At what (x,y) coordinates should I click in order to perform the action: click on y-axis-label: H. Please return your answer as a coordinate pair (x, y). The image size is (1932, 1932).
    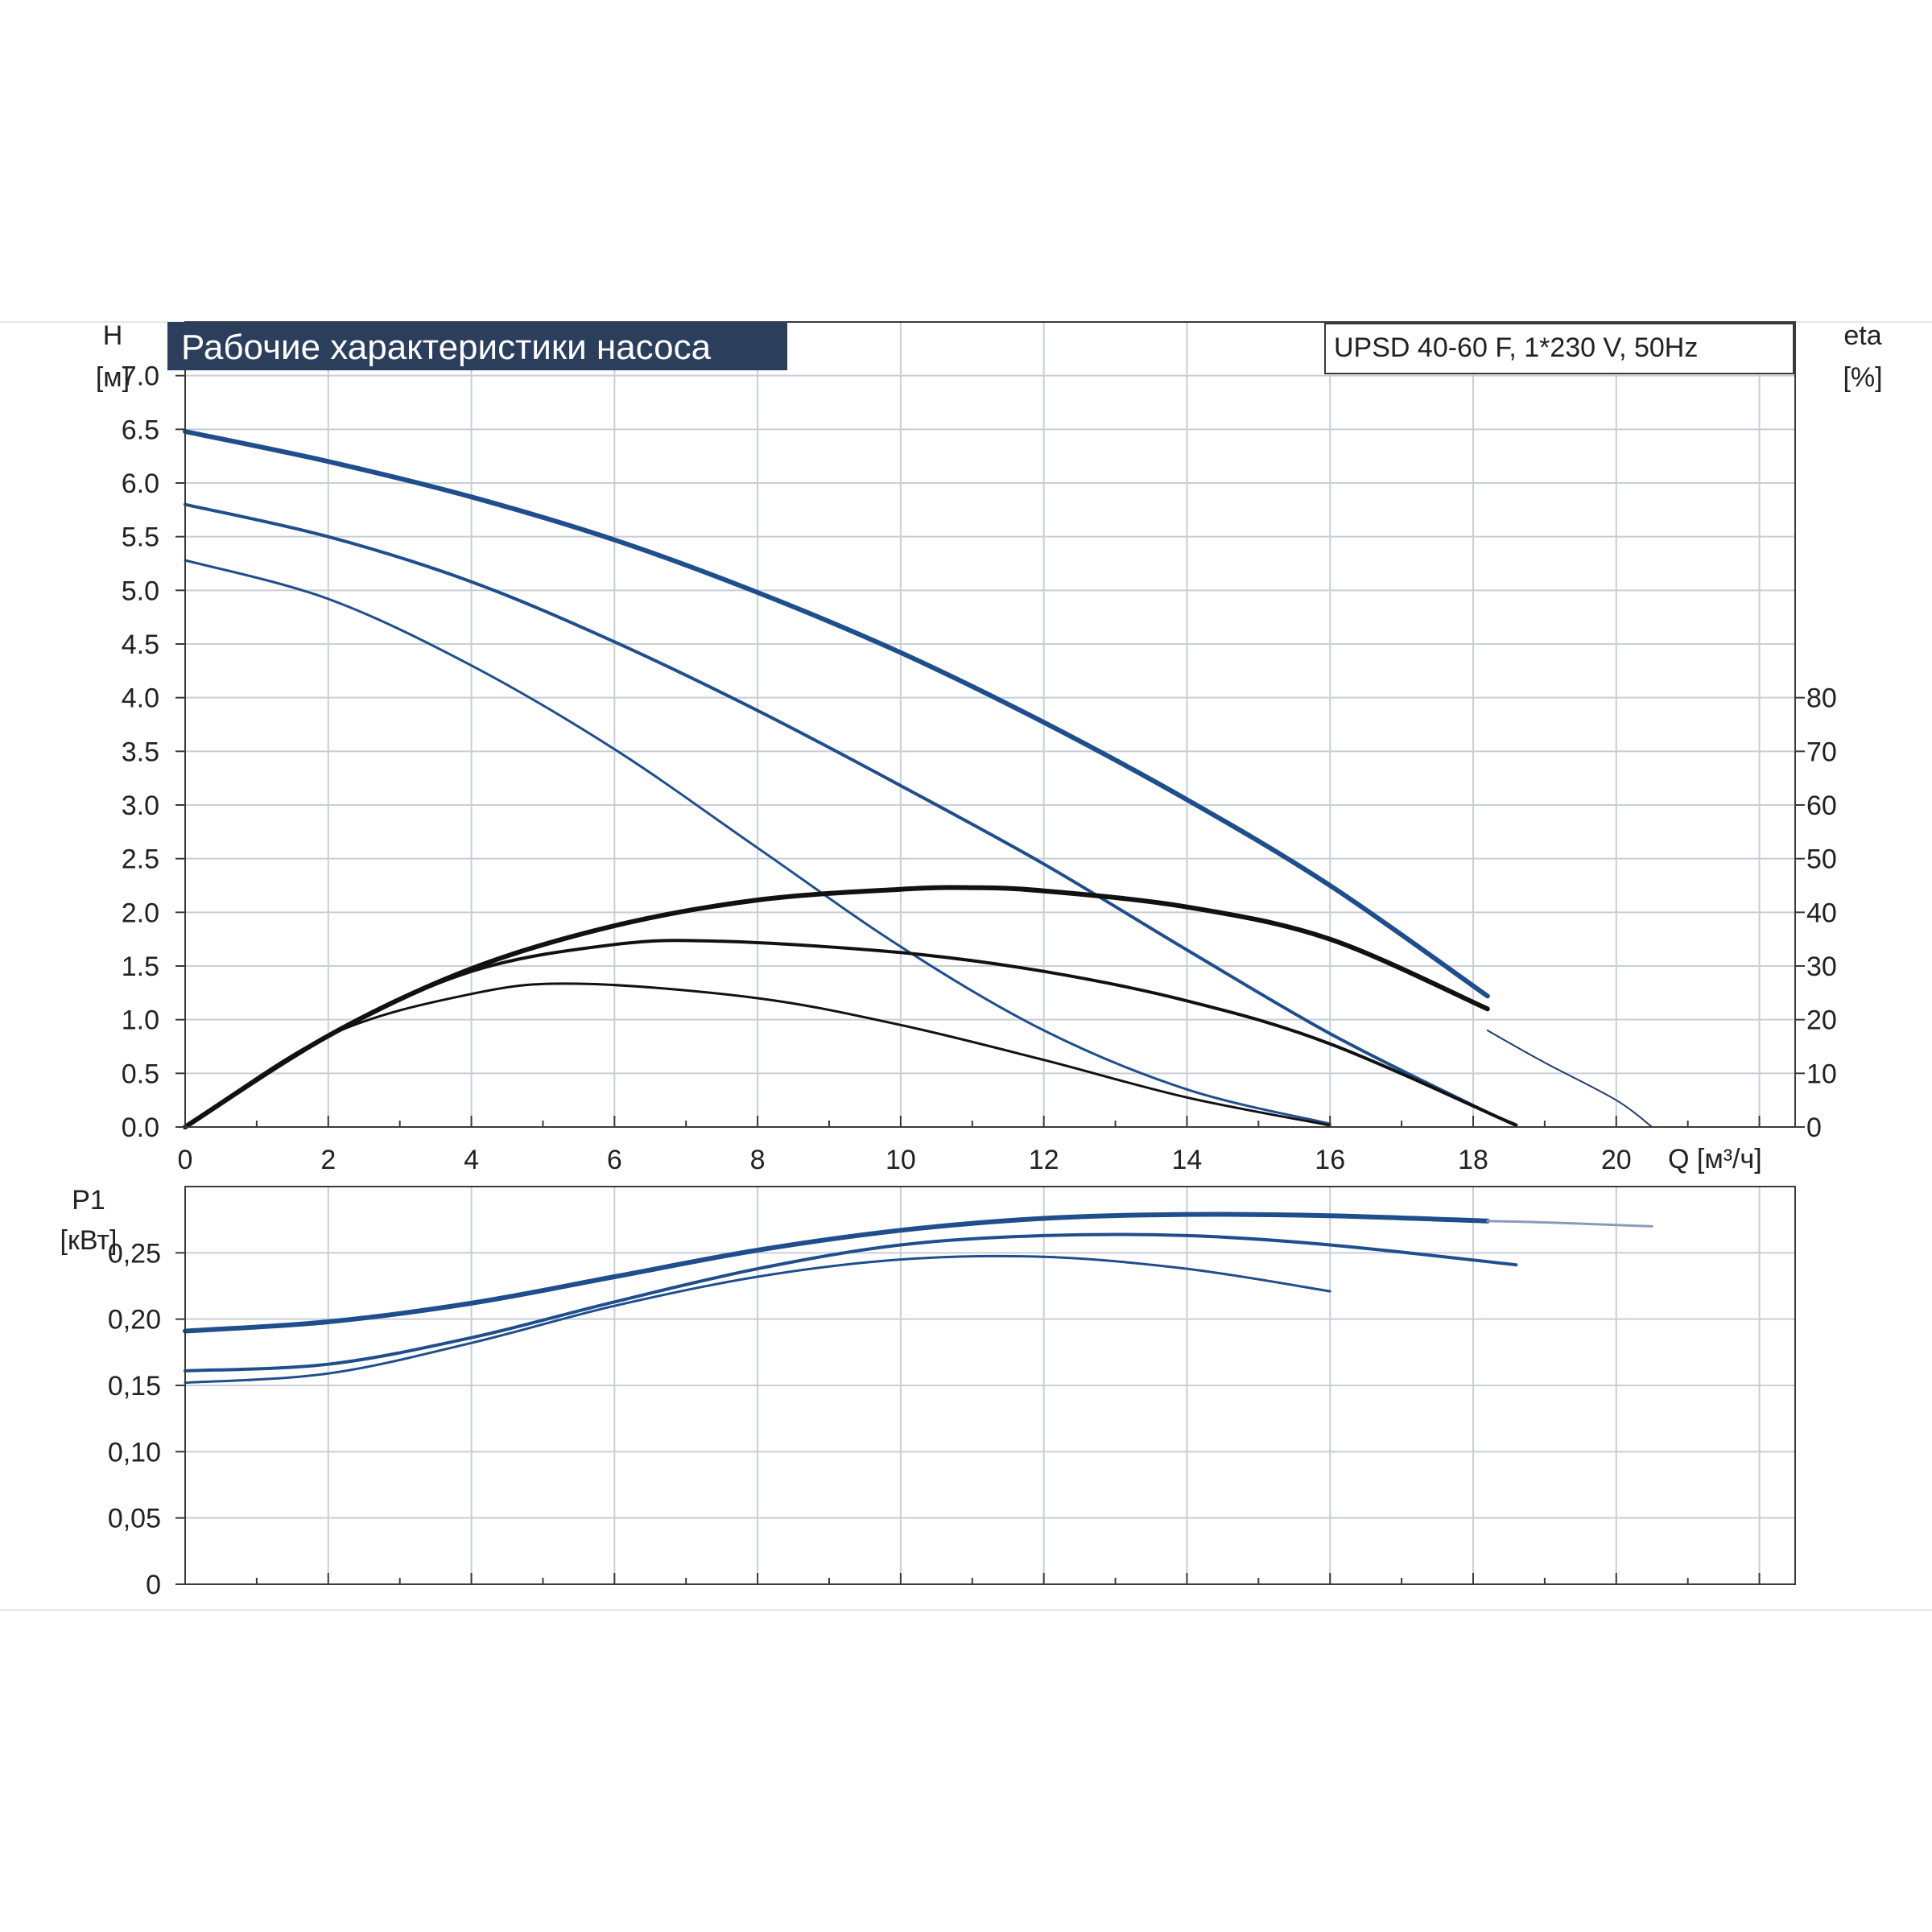
    Looking at the image, I should click on (113, 335).